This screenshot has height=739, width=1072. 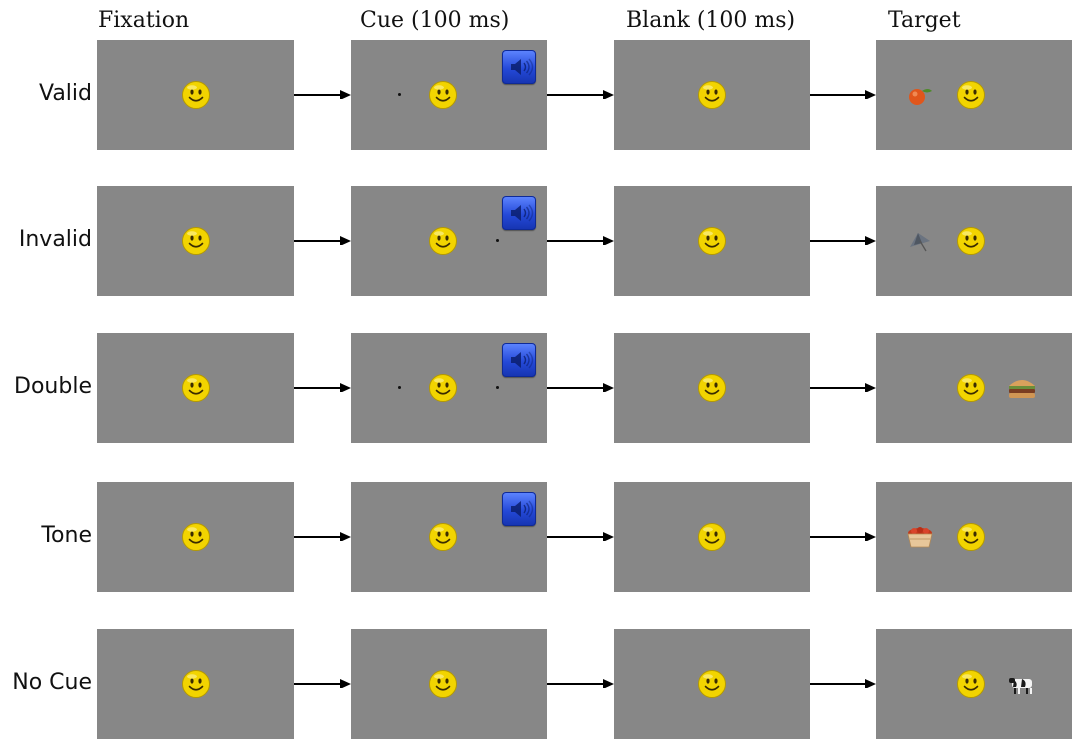 What do you see at coordinates (435, 20) in the screenshot?
I see `column-header-cue: Cue (100 ms)` at bounding box center [435, 20].